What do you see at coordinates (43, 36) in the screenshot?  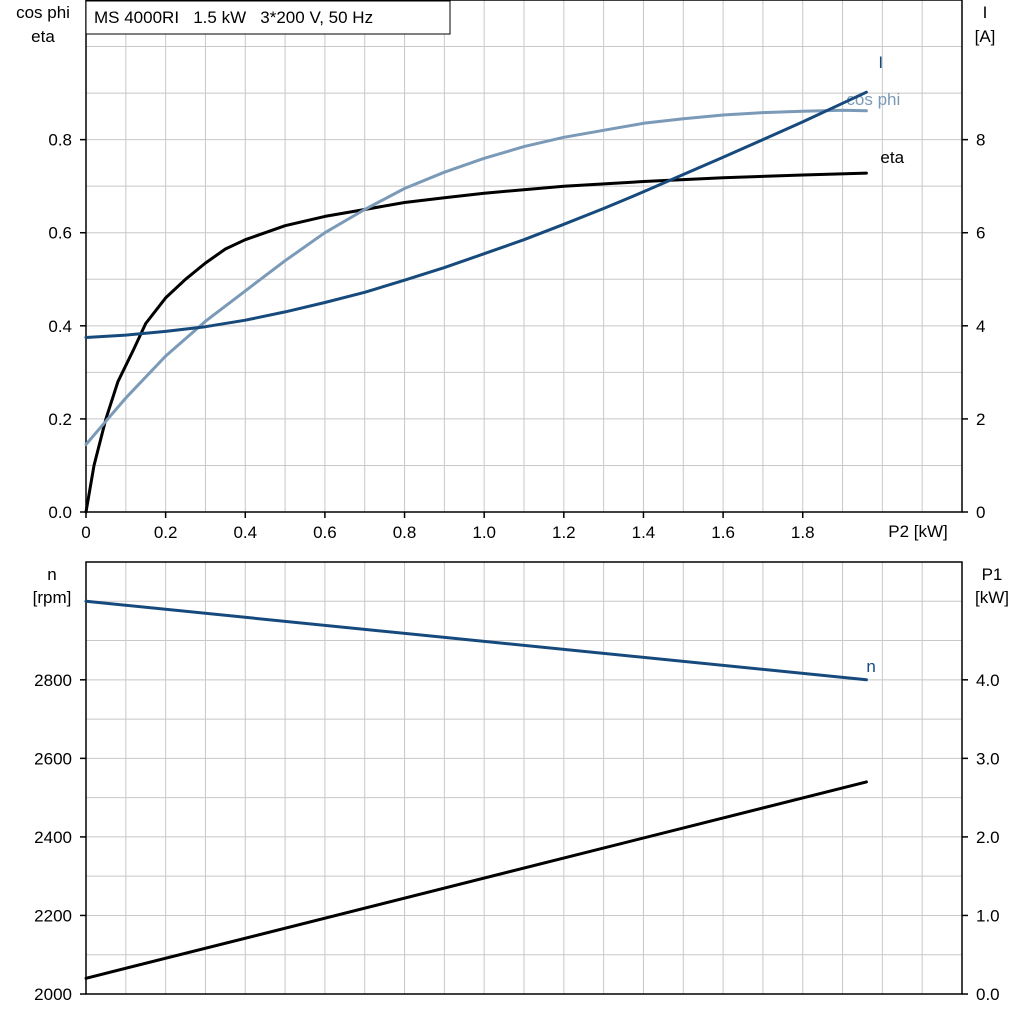 I see `top-left-axis-title-line2: eta` at bounding box center [43, 36].